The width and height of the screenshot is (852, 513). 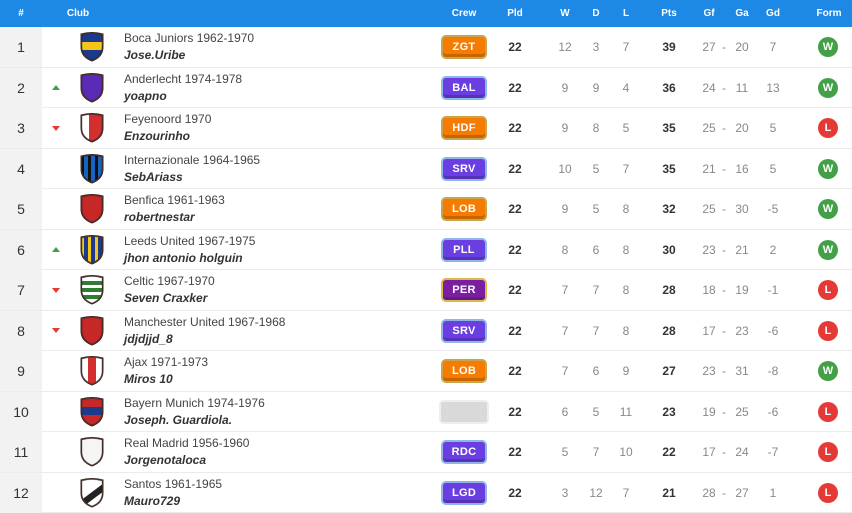 What do you see at coordinates (274, 290) in the screenshot?
I see `club-cell: Celtic 1967-1970 Seven Craxker` at bounding box center [274, 290].